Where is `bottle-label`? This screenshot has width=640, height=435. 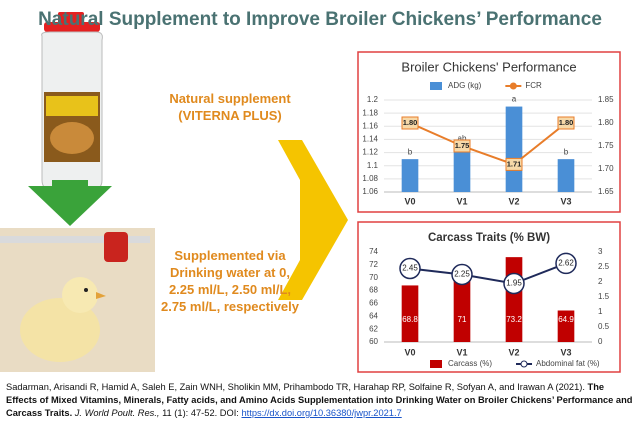
bottle-label is located at coordinates (72, 106).